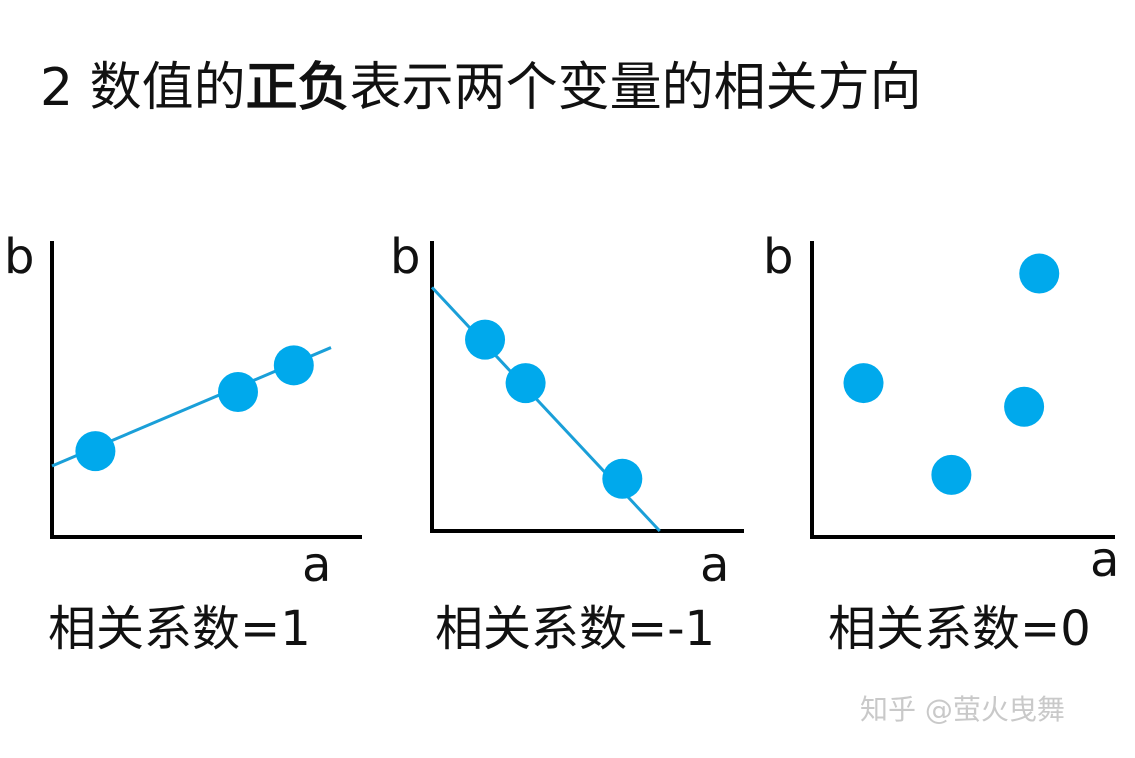 The height and width of the screenshot is (758, 1135). Describe the element at coordinates (962, 709) in the screenshot. I see `watermark: 知乎 @萤火曳舞` at that location.